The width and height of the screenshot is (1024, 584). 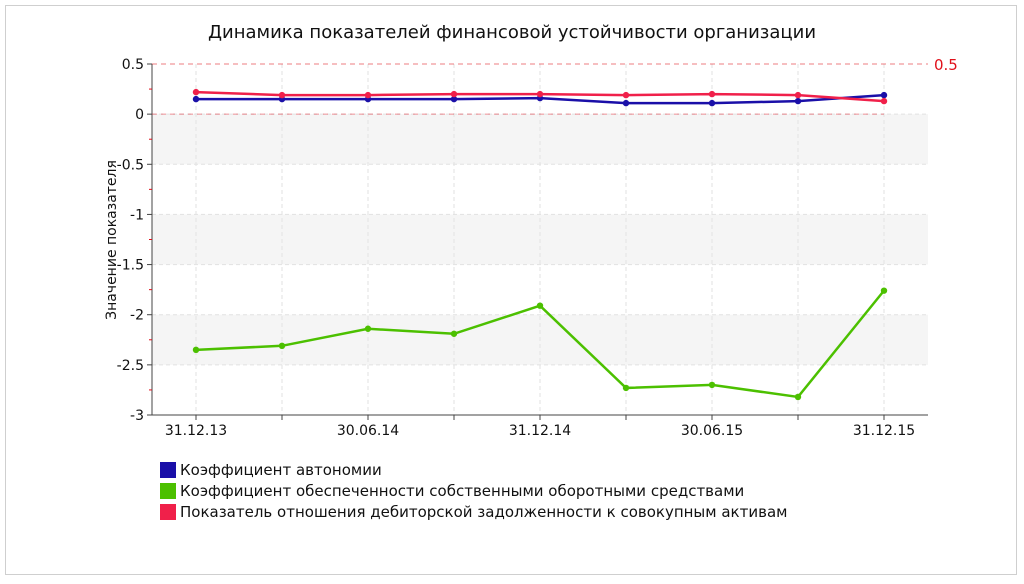 I want to click on x-tick-label: 30.06.15, so click(x=712, y=431).